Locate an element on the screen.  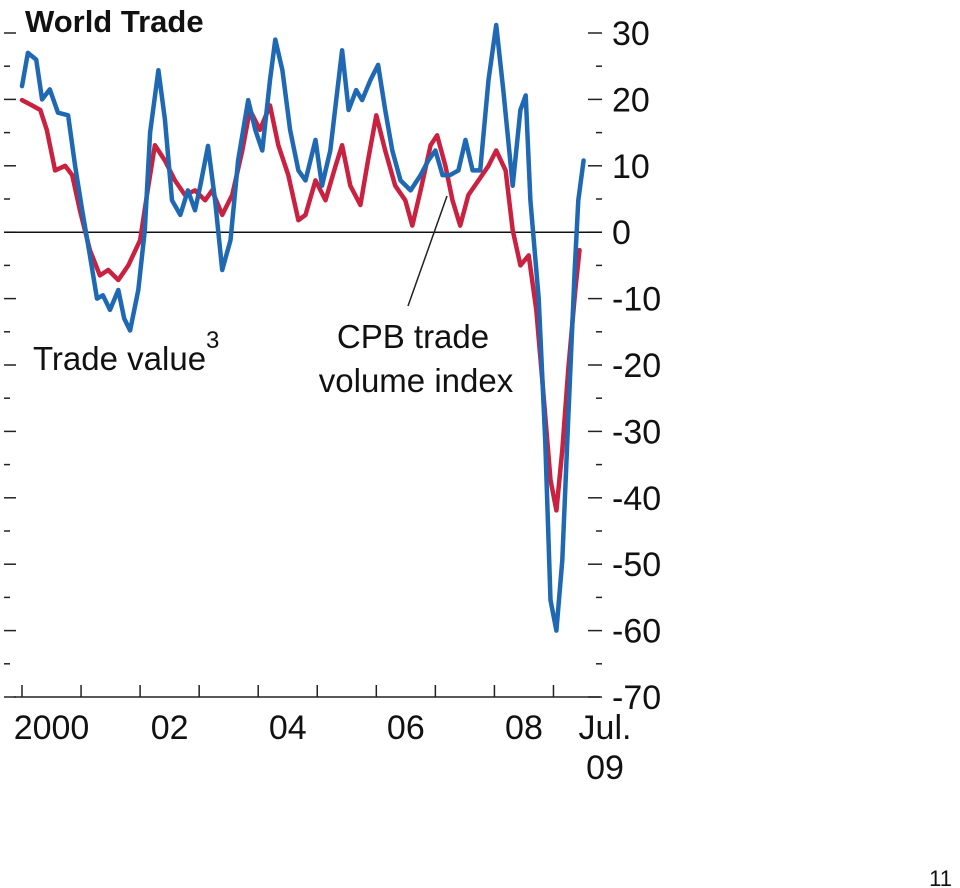
page-number: 11 is located at coordinates (940, 877).